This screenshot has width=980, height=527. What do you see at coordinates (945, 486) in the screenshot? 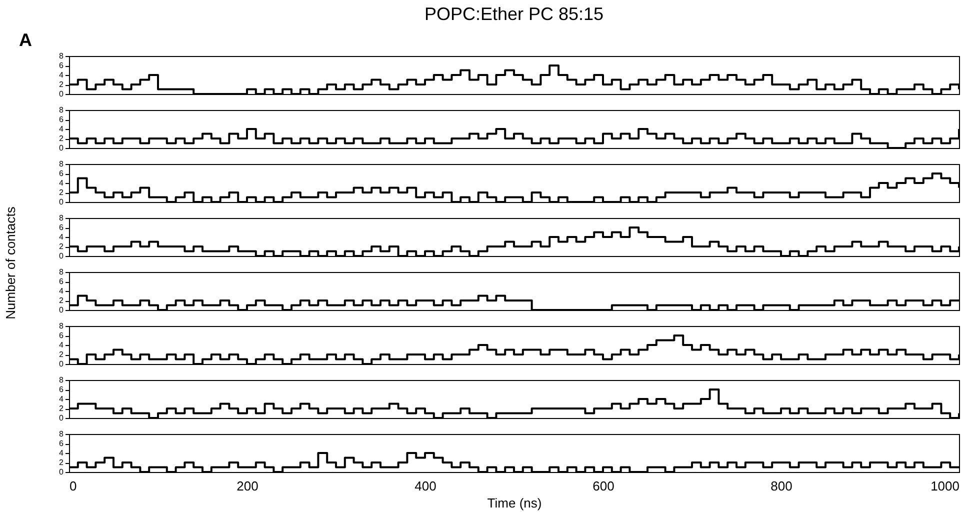
I see `x-tick-label: 1000` at bounding box center [945, 486].